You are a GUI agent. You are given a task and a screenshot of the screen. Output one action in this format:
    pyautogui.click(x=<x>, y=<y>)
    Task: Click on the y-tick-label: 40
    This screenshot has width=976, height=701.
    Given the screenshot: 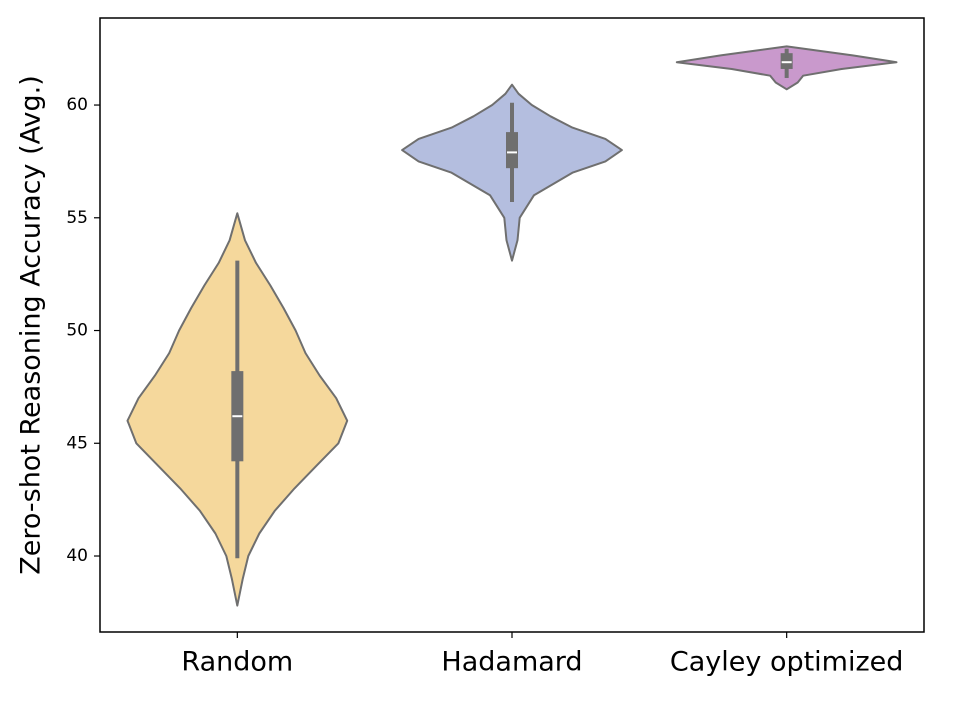 What is the action you would take?
    pyautogui.click(x=77, y=556)
    